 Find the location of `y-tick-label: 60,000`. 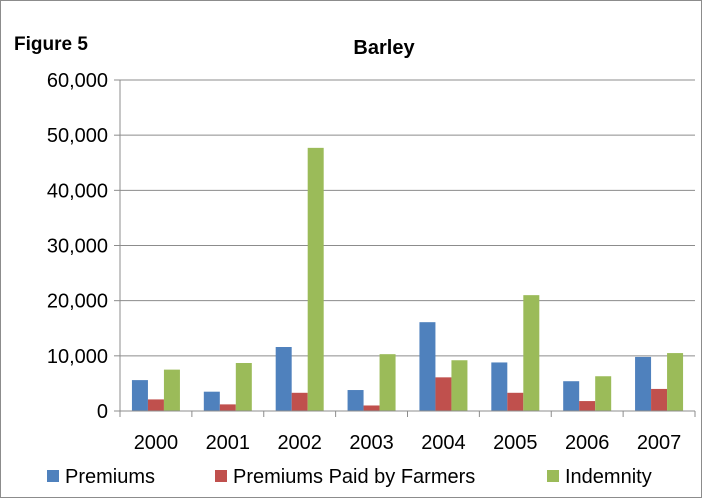

y-tick-label: 60,000 is located at coordinates (77, 81).